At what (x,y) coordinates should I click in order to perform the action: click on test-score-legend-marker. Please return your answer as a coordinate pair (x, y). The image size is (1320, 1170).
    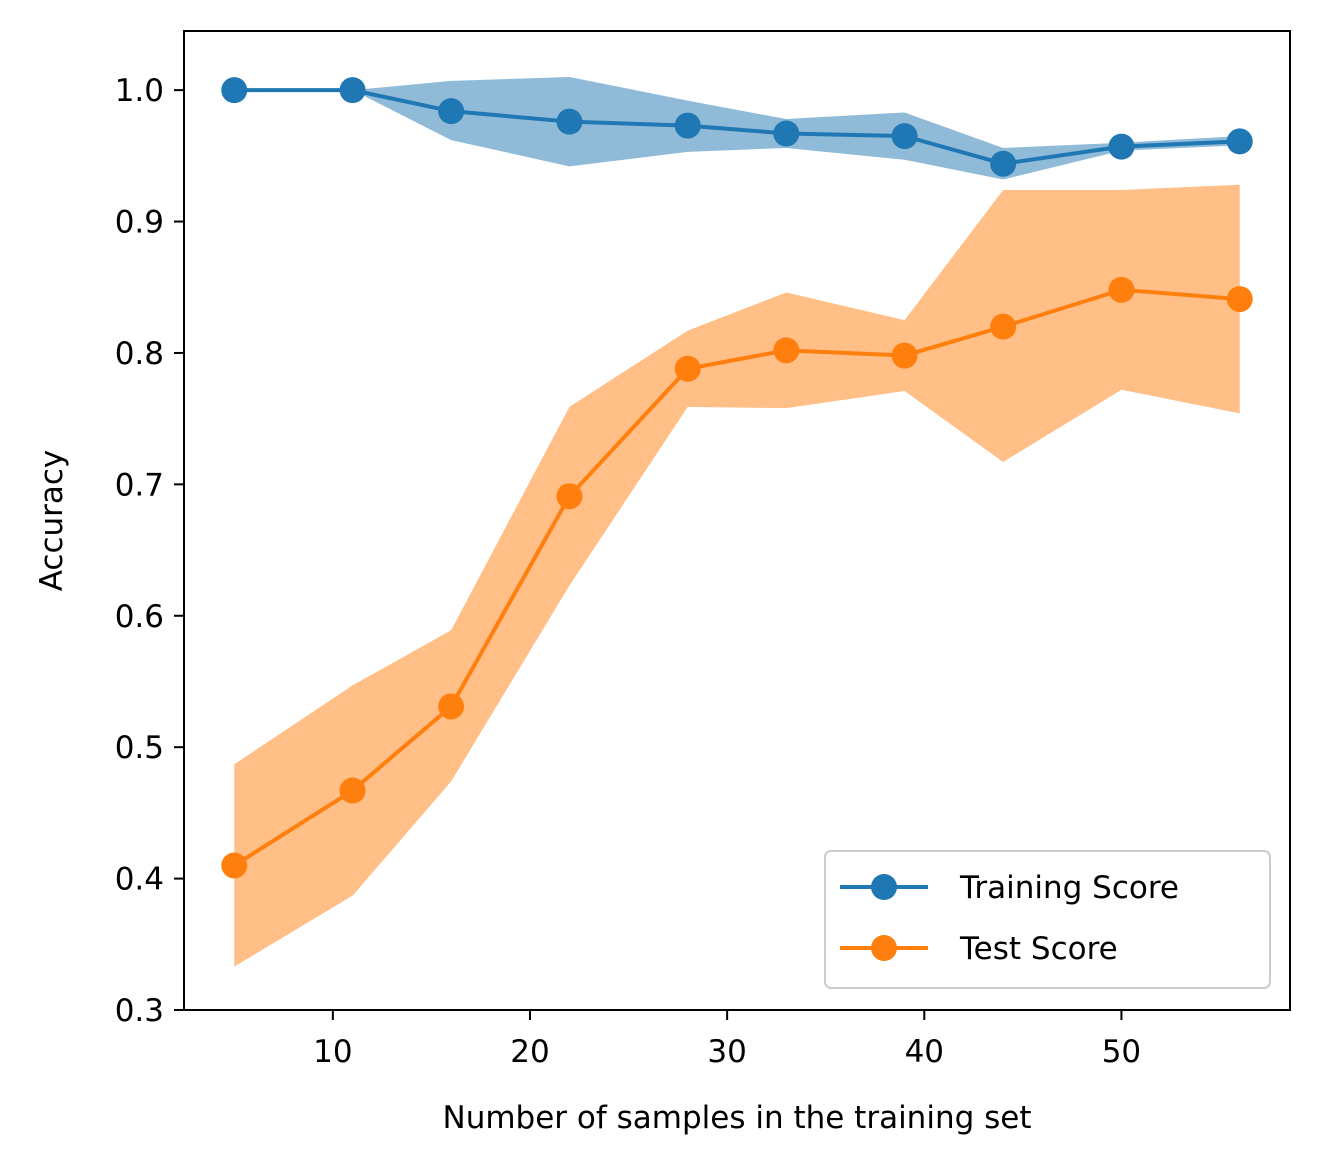
    Looking at the image, I should click on (884, 948).